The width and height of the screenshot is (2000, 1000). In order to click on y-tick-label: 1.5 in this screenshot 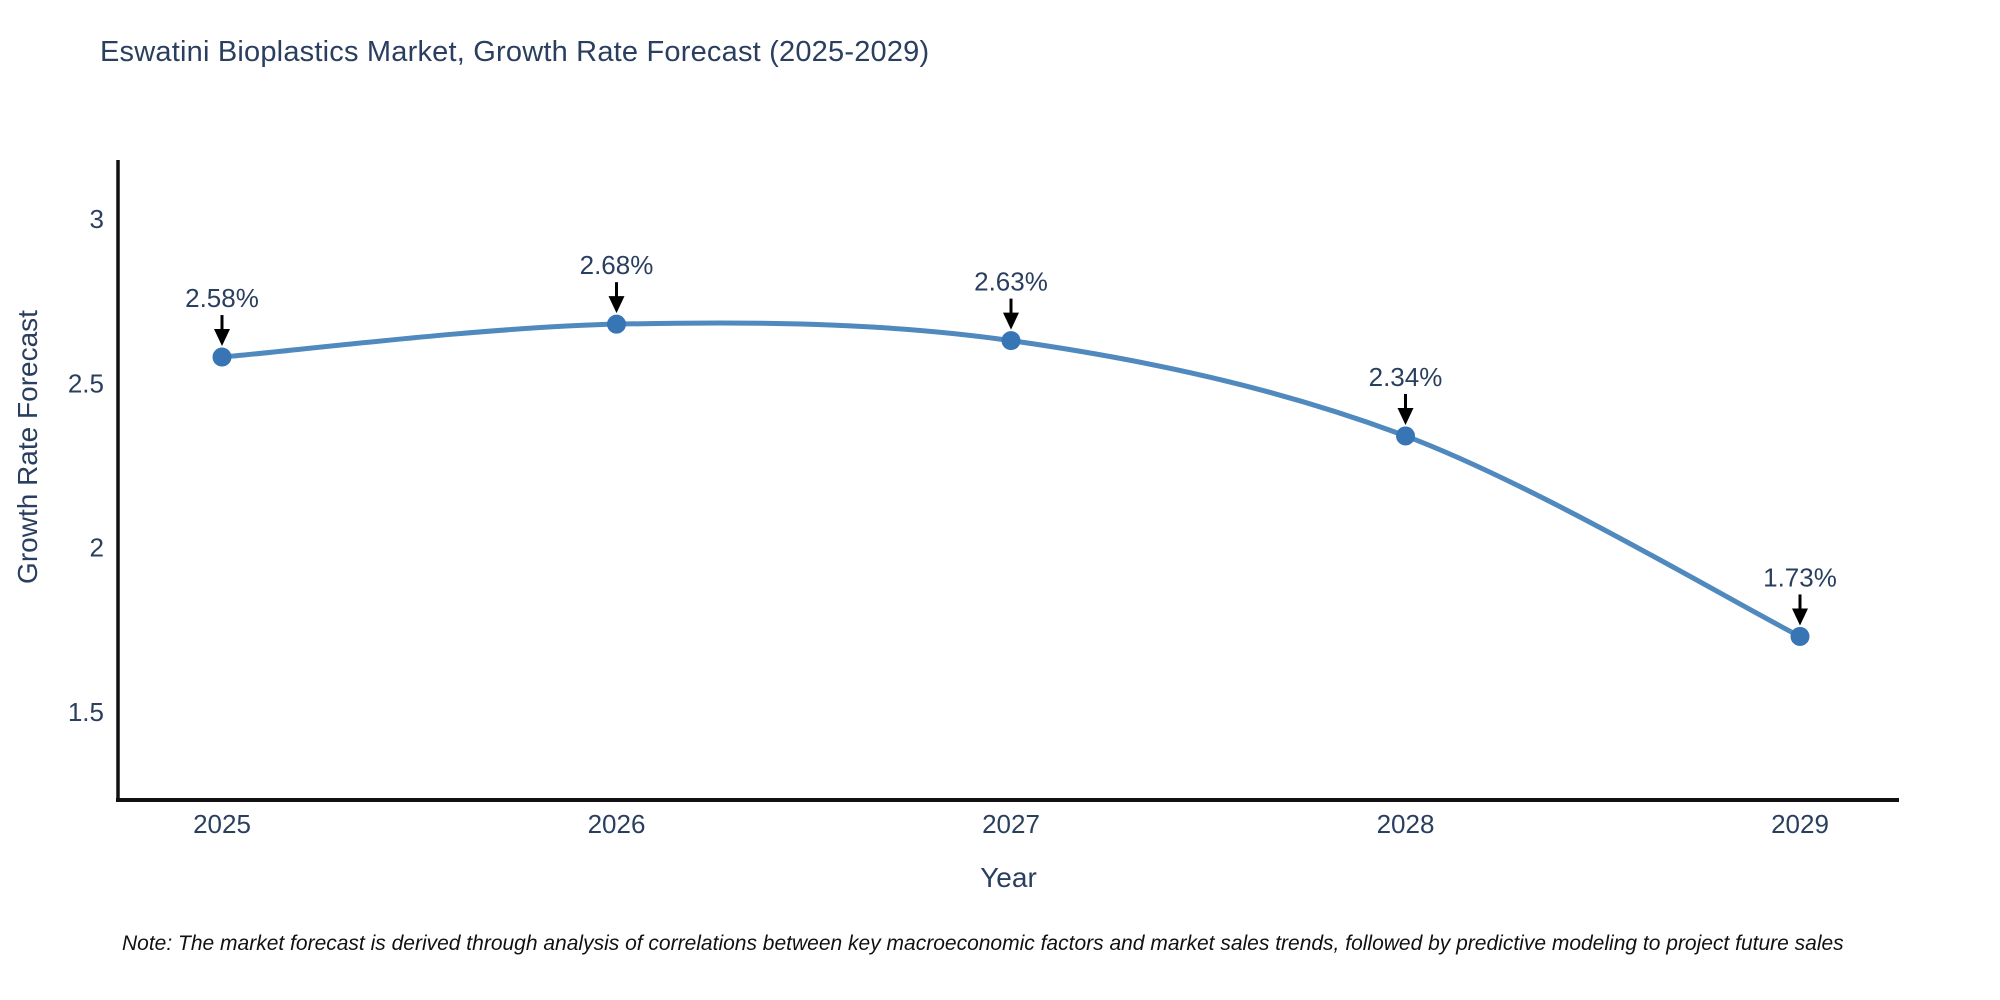, I will do `click(86, 712)`.